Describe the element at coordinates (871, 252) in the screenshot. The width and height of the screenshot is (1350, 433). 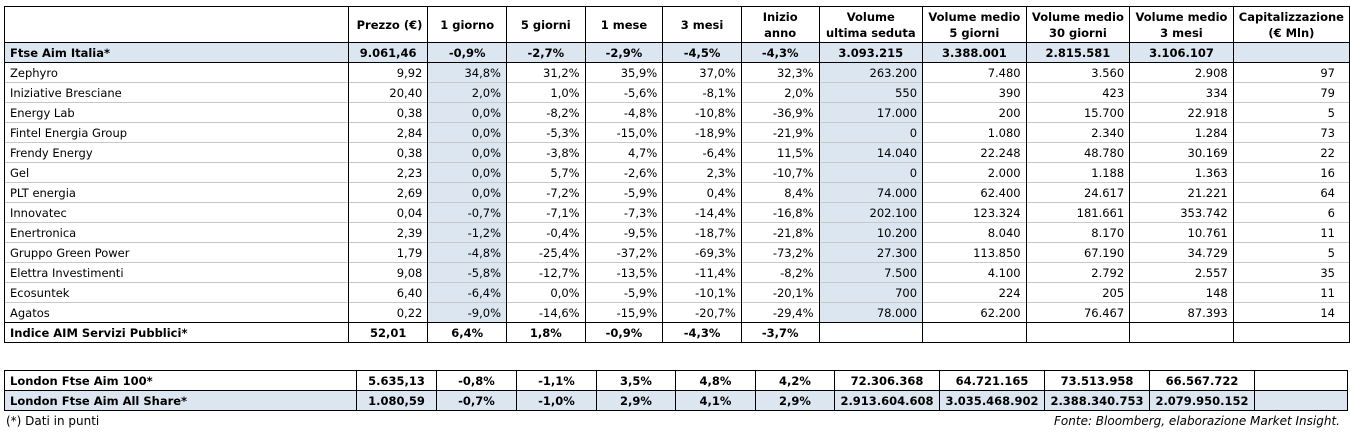
I see `row-value-cell: 27.300` at that location.